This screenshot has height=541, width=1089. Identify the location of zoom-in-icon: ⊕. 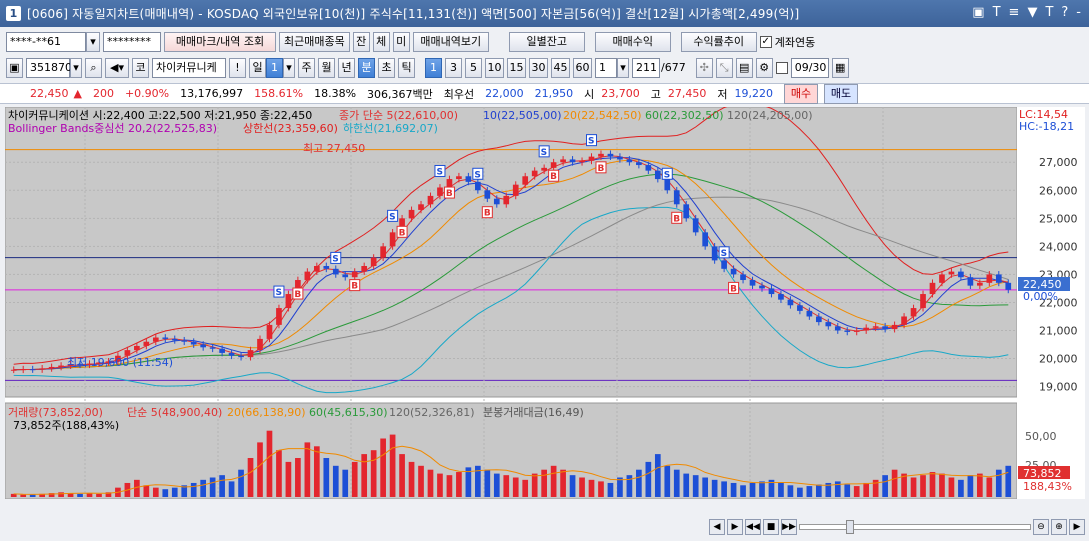
(1059, 527).